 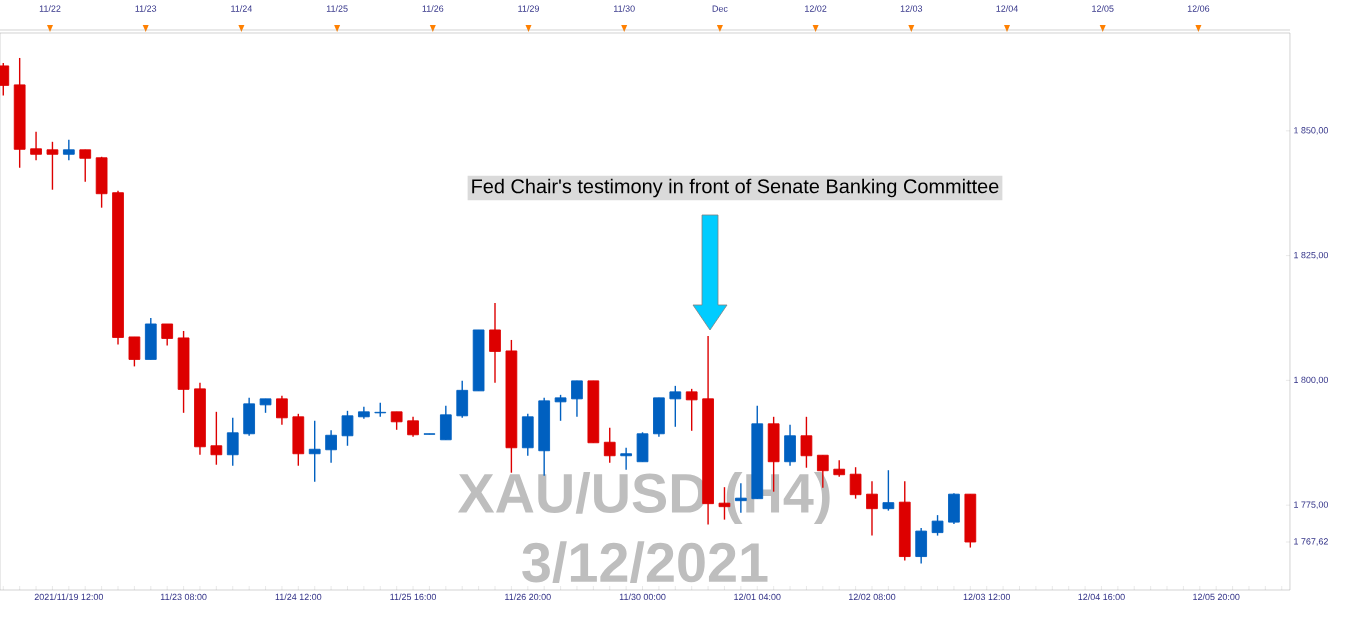 What do you see at coordinates (642, 597) in the screenshot?
I see `x-tick-label: 11/30 00:00` at bounding box center [642, 597].